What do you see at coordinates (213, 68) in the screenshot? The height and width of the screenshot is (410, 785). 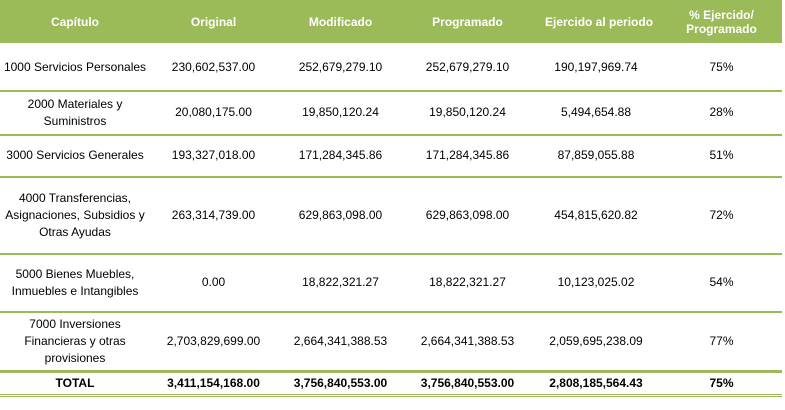 I see `cell-original: 230,602,537.00` at bounding box center [213, 68].